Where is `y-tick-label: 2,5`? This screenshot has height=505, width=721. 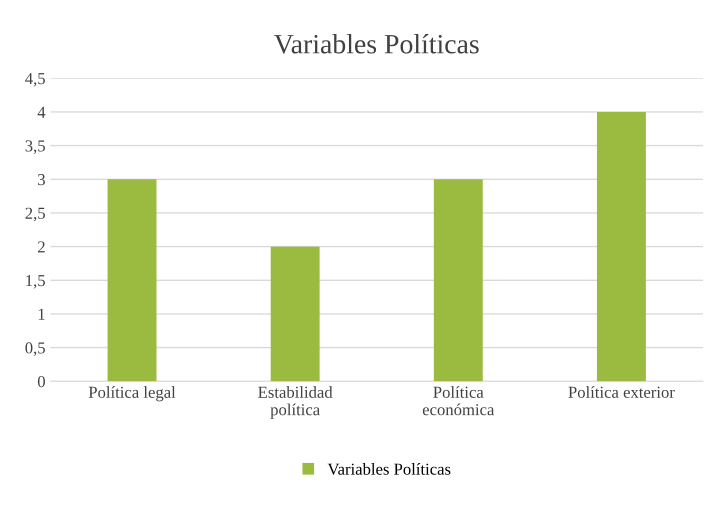
y-tick-label: 2,5 is located at coordinates (35, 215).